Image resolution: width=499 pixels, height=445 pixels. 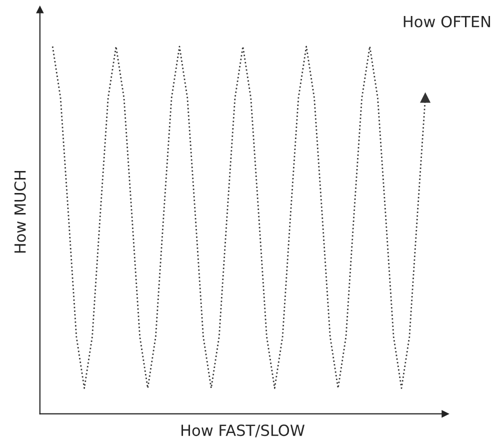 I want to click on text: How OFTEN, so click(x=447, y=22).